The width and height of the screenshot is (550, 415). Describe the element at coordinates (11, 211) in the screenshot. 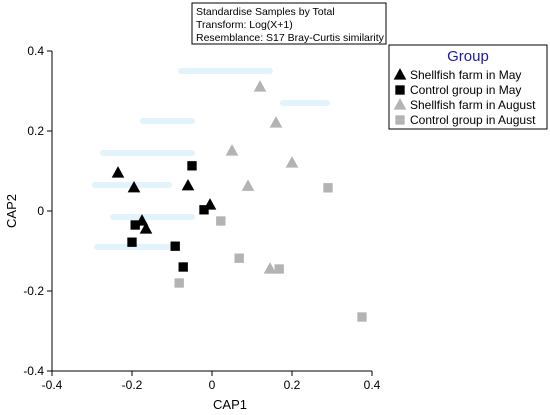

I see `y-axis-title: CAP2` at that location.